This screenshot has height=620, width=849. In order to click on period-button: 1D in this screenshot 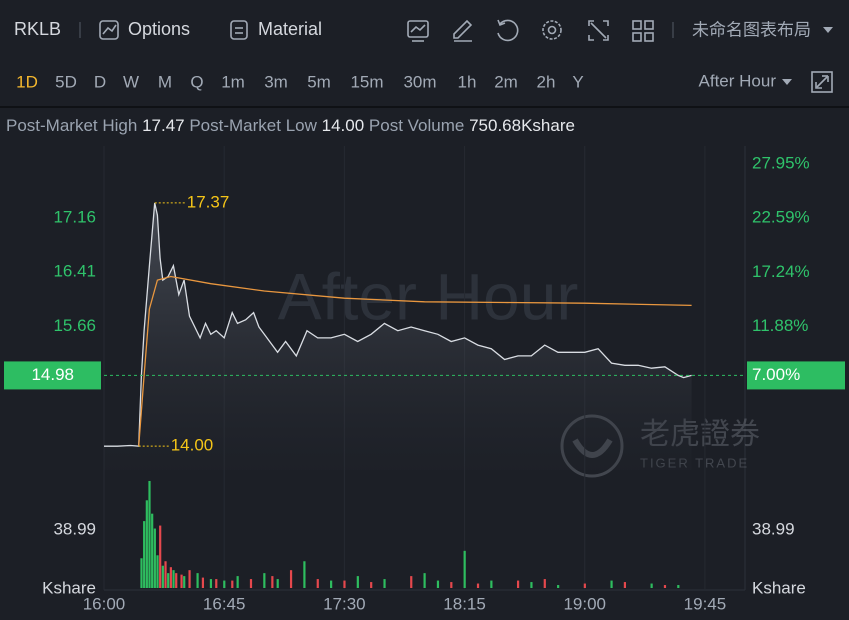, I will do `click(27, 81)`.